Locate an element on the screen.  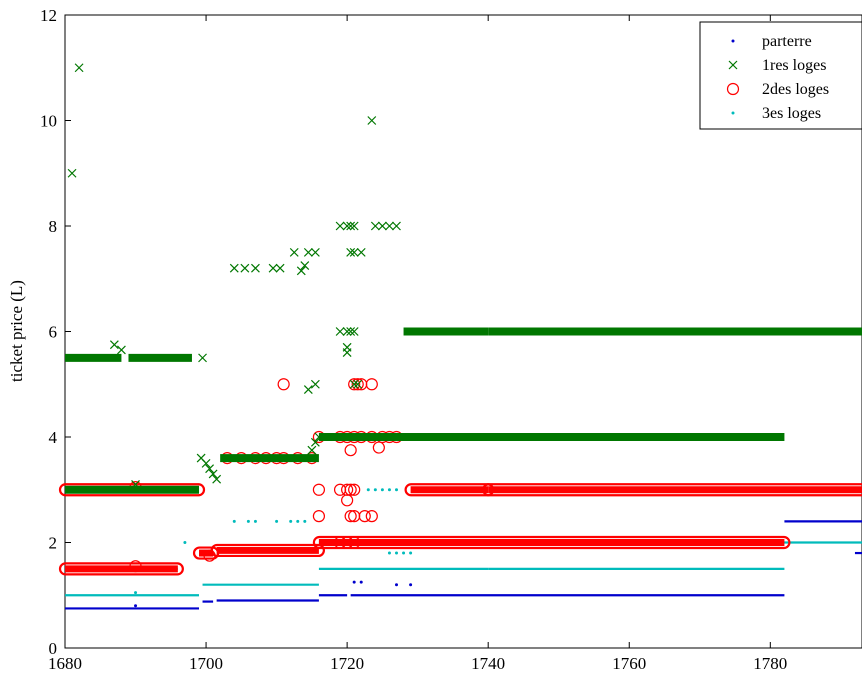
legend-box is located at coordinates (780, 75).